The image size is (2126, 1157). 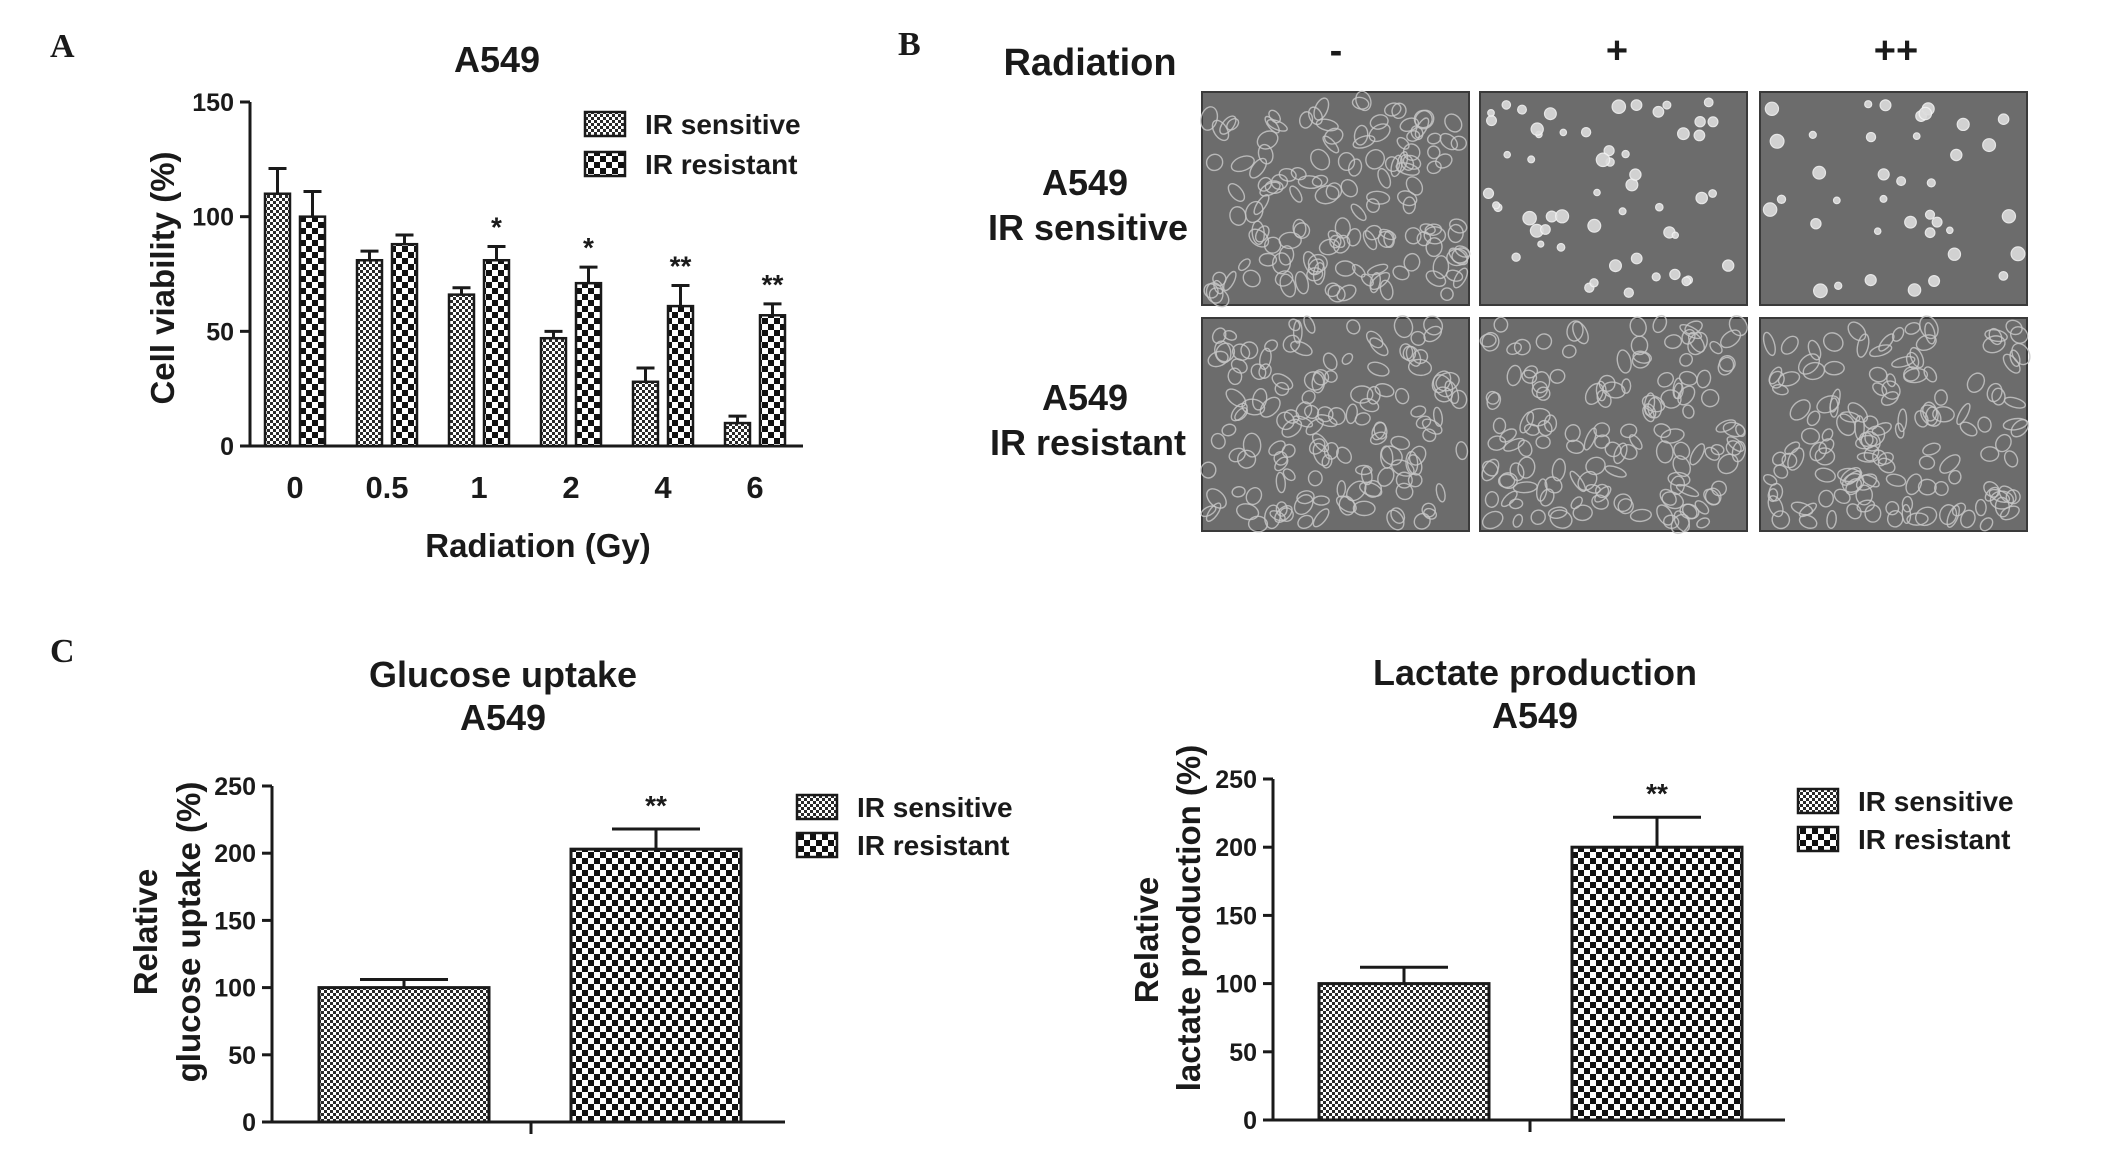 I want to click on viability-y-tick-label: 50, so click(x=220, y=332).